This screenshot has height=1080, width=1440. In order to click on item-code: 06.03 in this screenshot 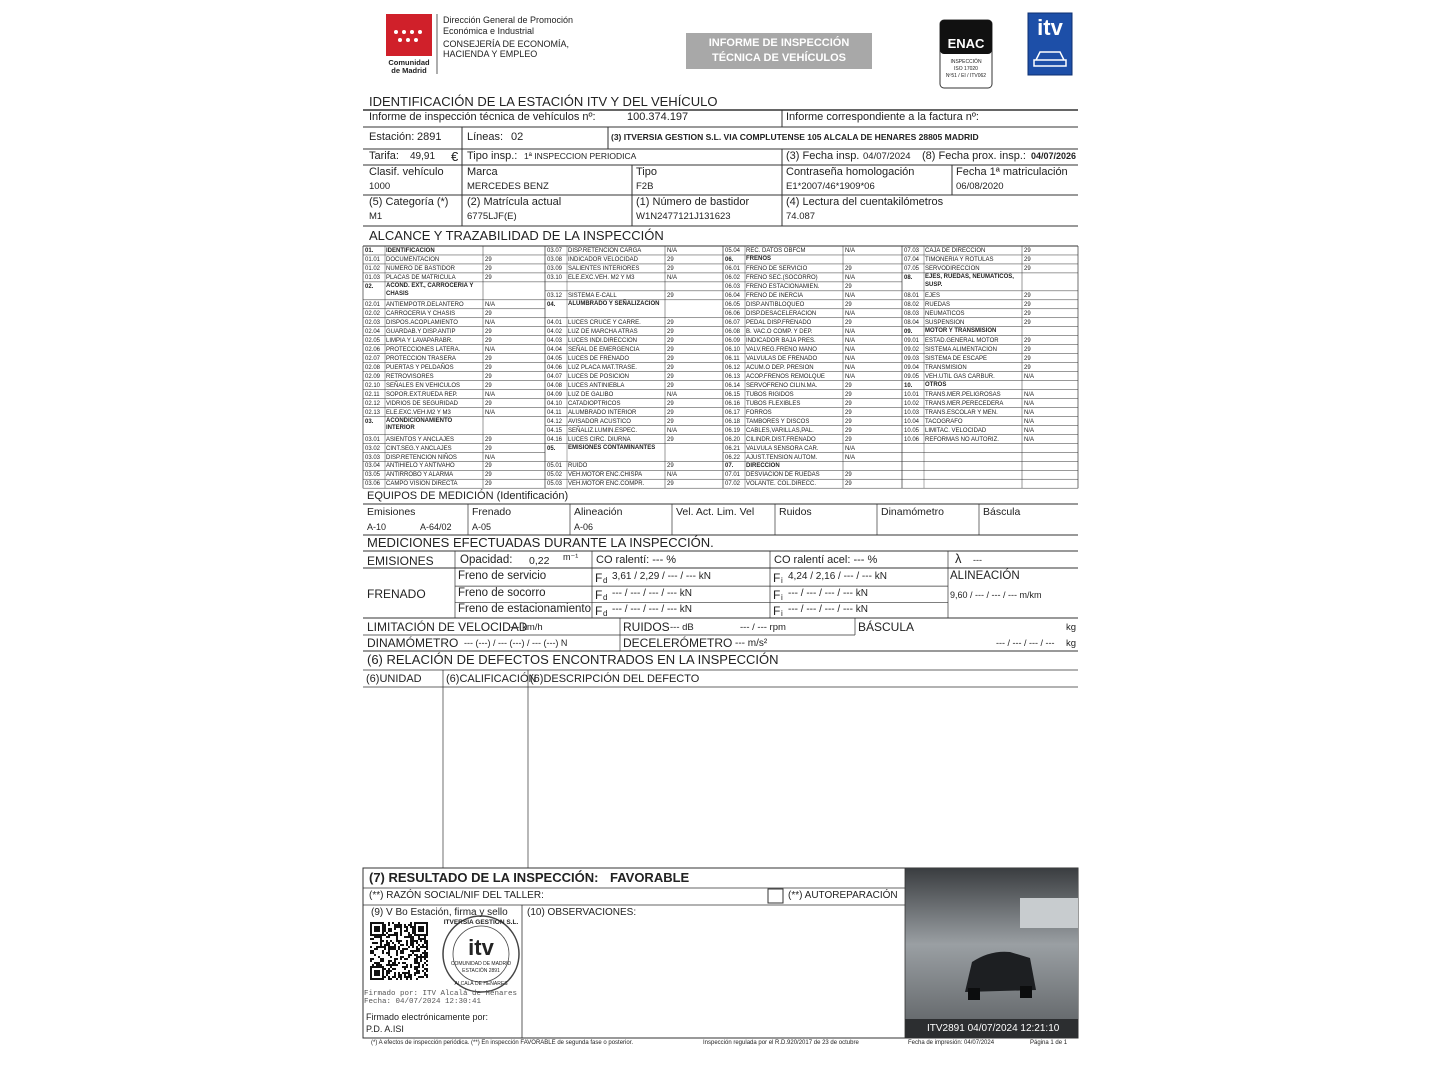, I will do `click(733, 287)`.